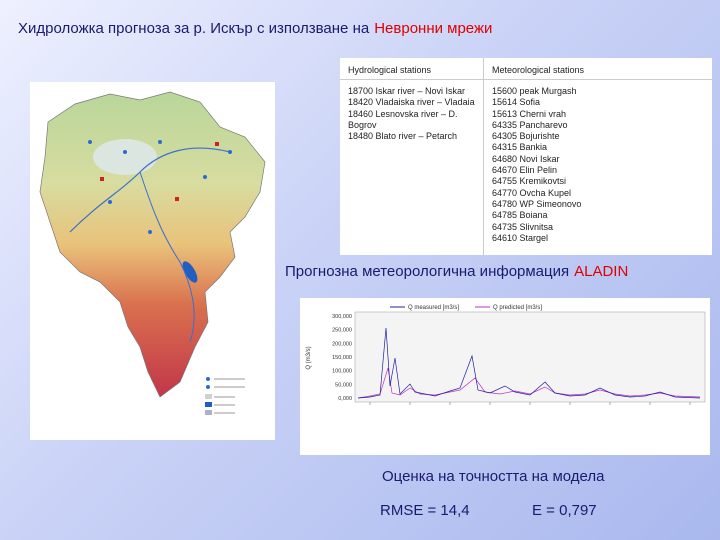 The width and height of the screenshot is (720, 540). Describe the element at coordinates (343, 385) in the screenshot. I see `y-tick-label: 50,000` at that location.